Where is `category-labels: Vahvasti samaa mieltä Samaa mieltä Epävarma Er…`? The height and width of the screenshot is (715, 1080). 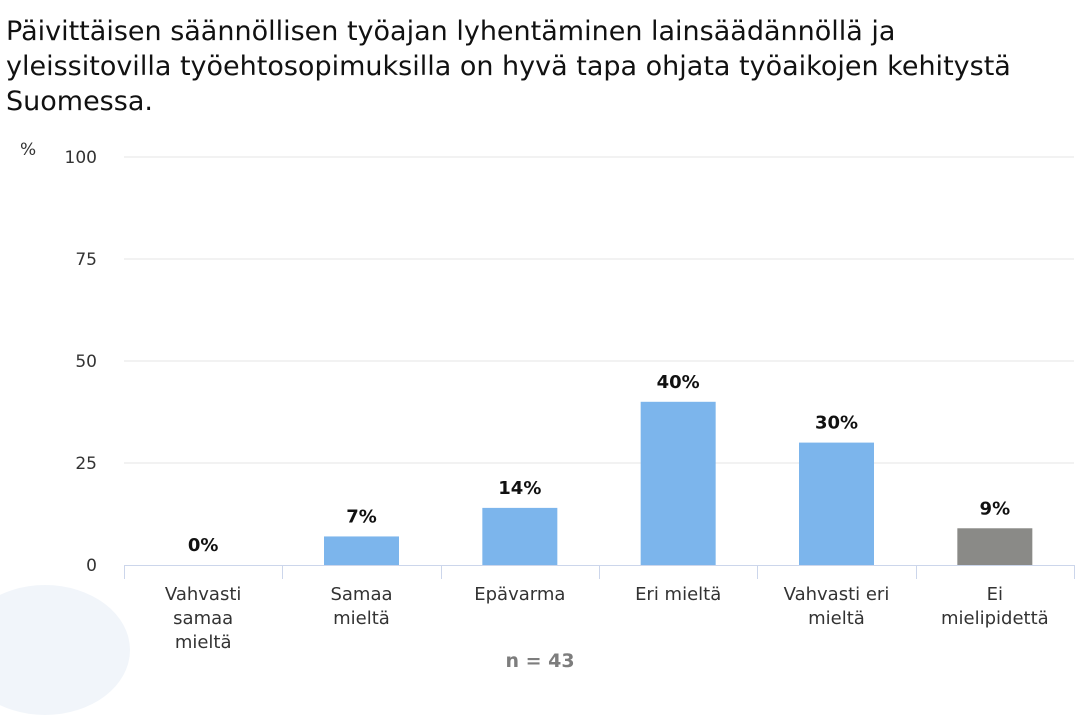
category-labels: Vahvasti samaa mieltä Samaa mieltä Epävarma Er… is located at coordinates (607, 618).